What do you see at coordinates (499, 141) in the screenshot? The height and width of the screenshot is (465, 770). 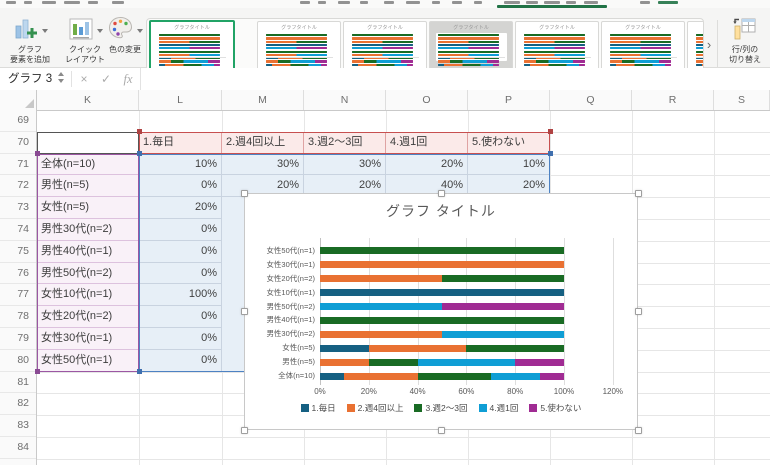 I see `table-header-cell: 5.使わない` at bounding box center [499, 141].